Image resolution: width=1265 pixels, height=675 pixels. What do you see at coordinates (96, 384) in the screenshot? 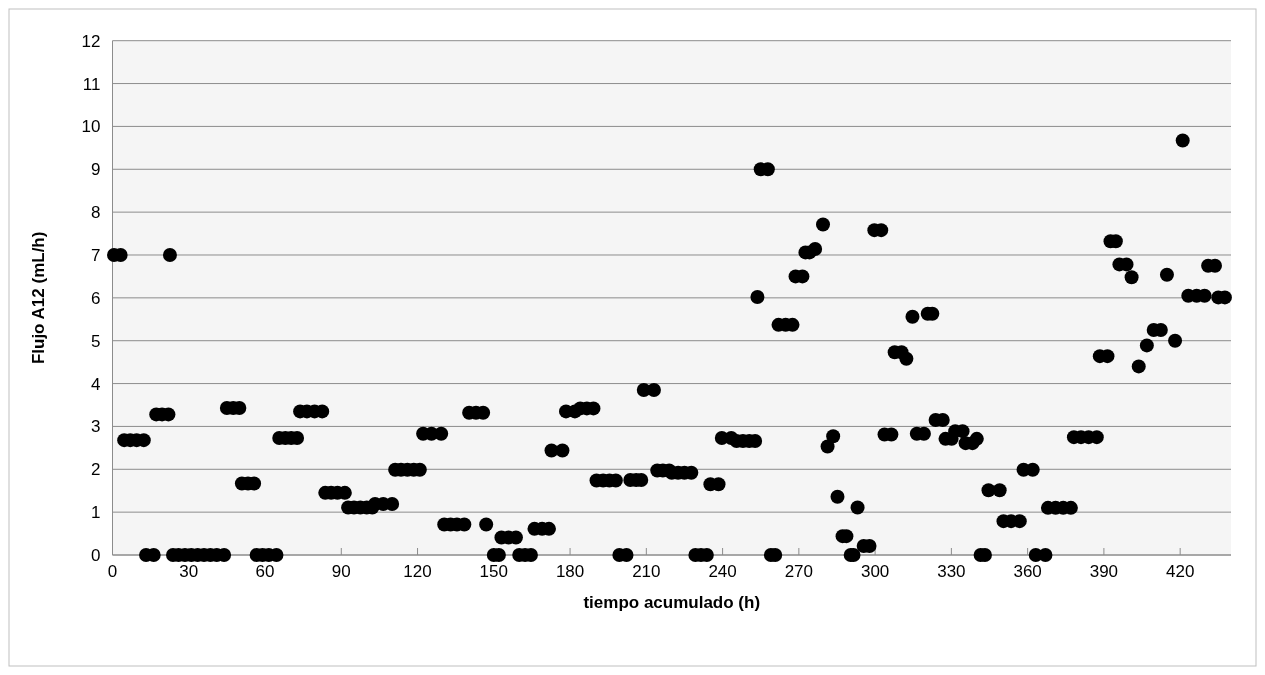
I see `y-tick-label: 4` at bounding box center [96, 384].